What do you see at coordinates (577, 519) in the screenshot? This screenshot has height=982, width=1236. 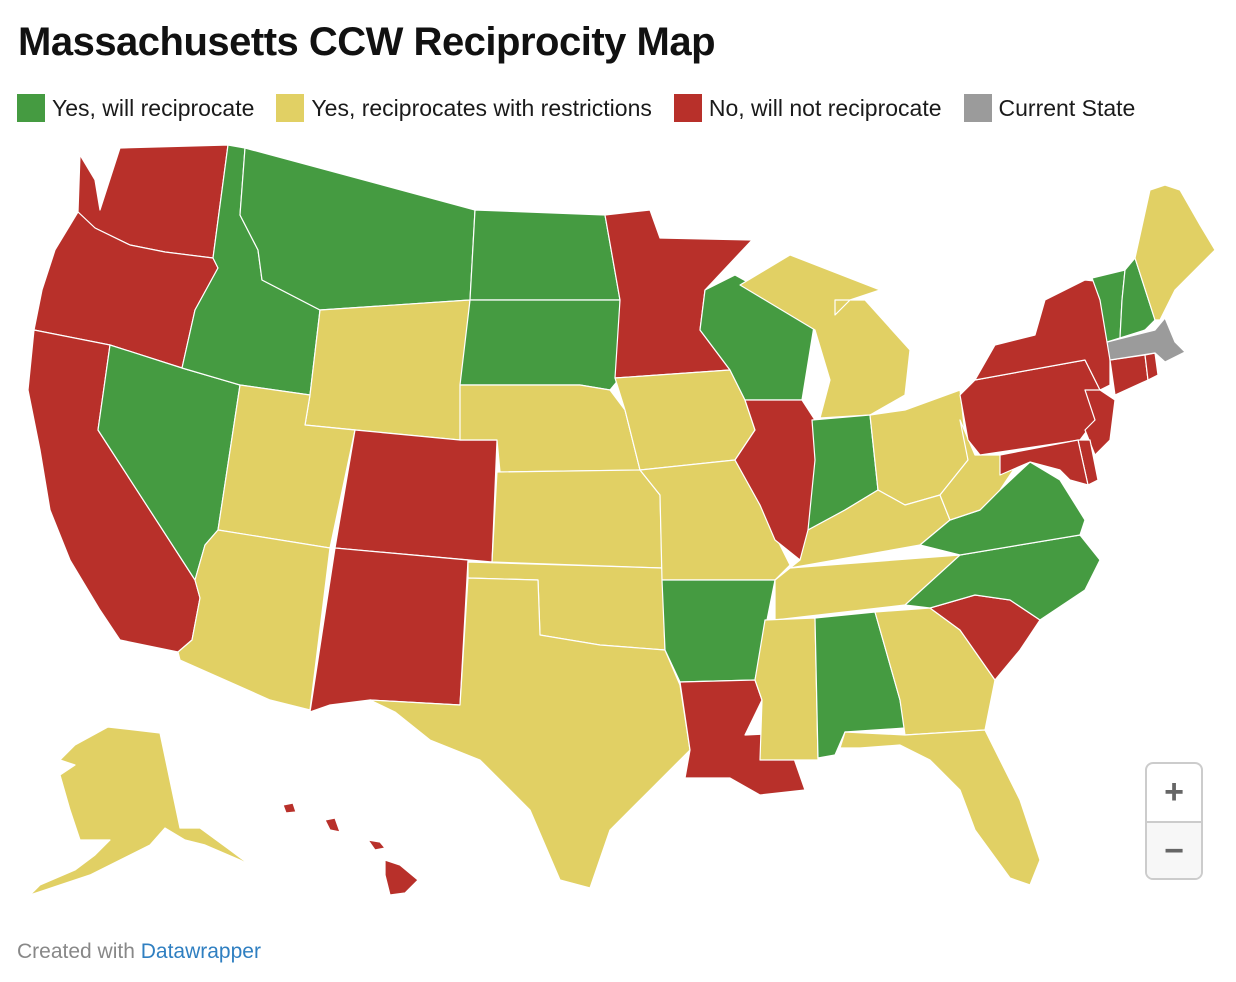 I see `state-KS` at bounding box center [577, 519].